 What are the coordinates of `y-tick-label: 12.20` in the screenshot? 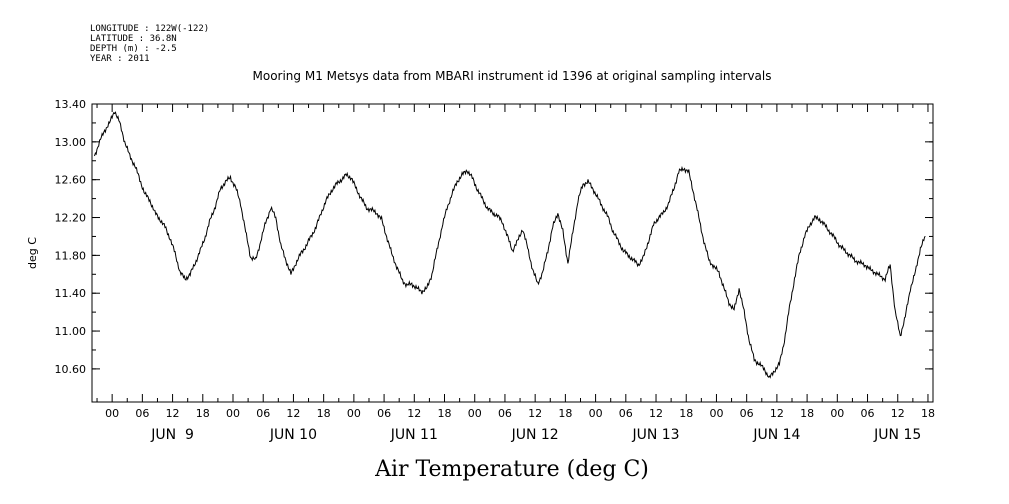 It's located at (71, 218).